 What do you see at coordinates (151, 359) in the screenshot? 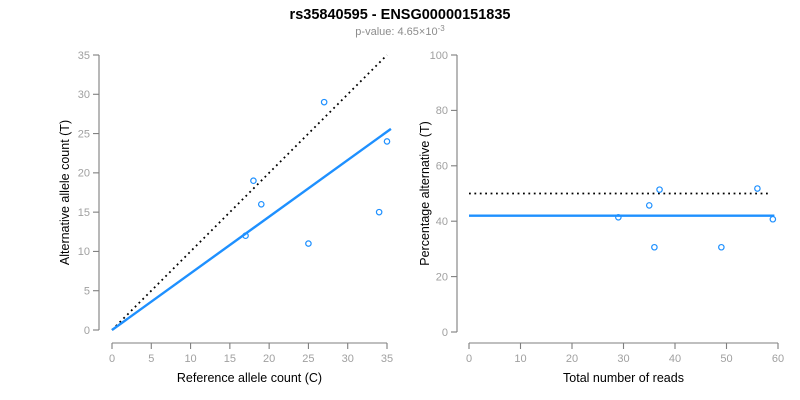
I see `x-axis-tick-label: 5` at bounding box center [151, 359].